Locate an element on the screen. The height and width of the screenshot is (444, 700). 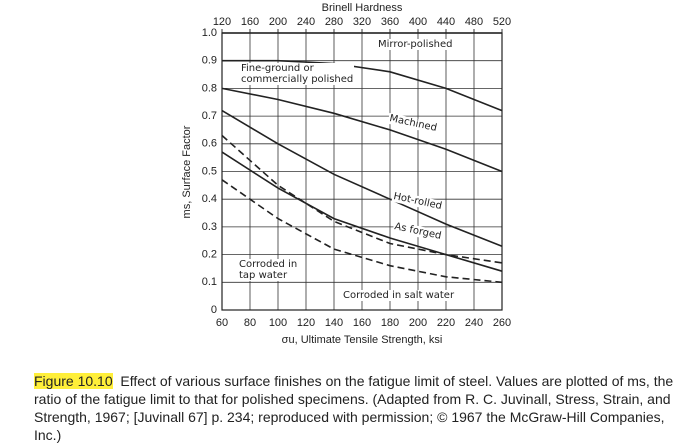
x2-tick-label: 400 is located at coordinates (418, 22).